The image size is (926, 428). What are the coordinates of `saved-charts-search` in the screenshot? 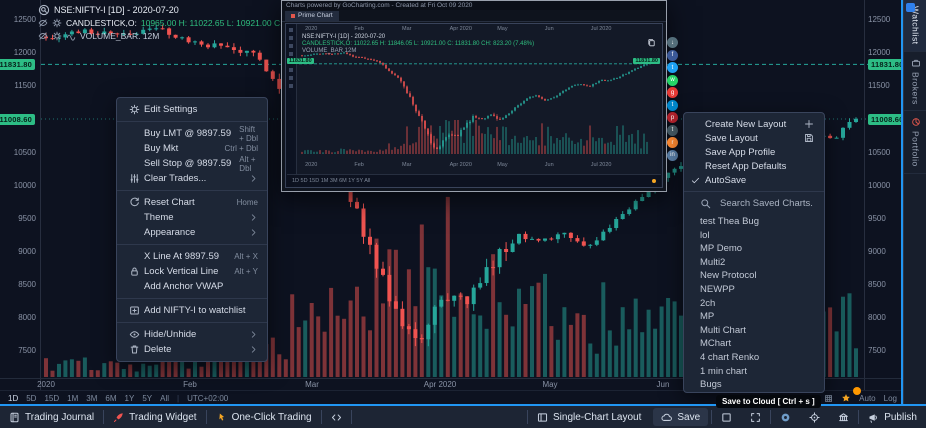 It's located at (754, 203).